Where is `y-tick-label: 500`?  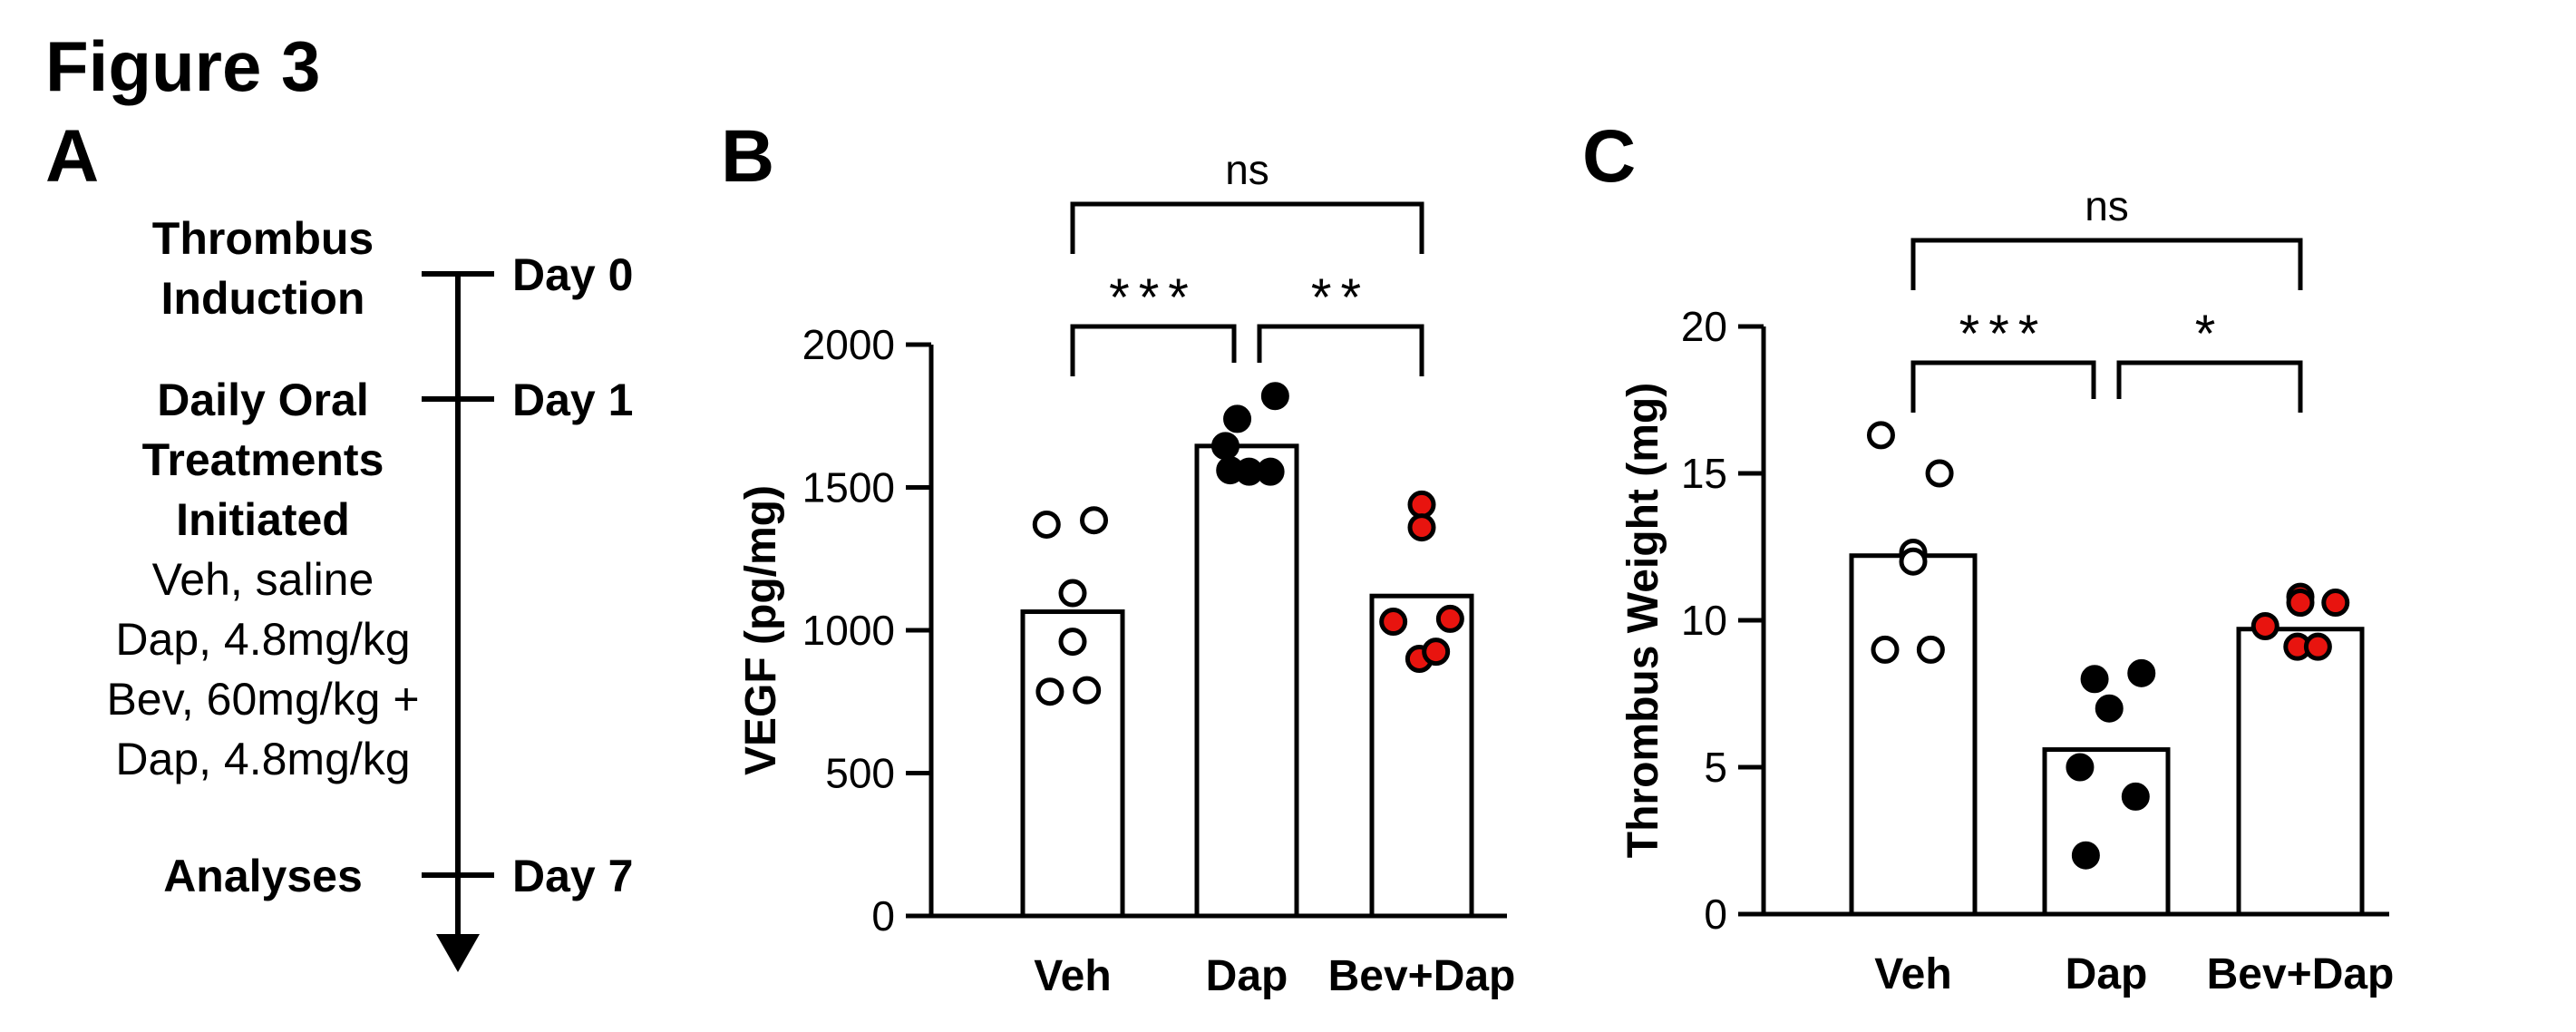 y-tick-label: 500 is located at coordinates (860, 773).